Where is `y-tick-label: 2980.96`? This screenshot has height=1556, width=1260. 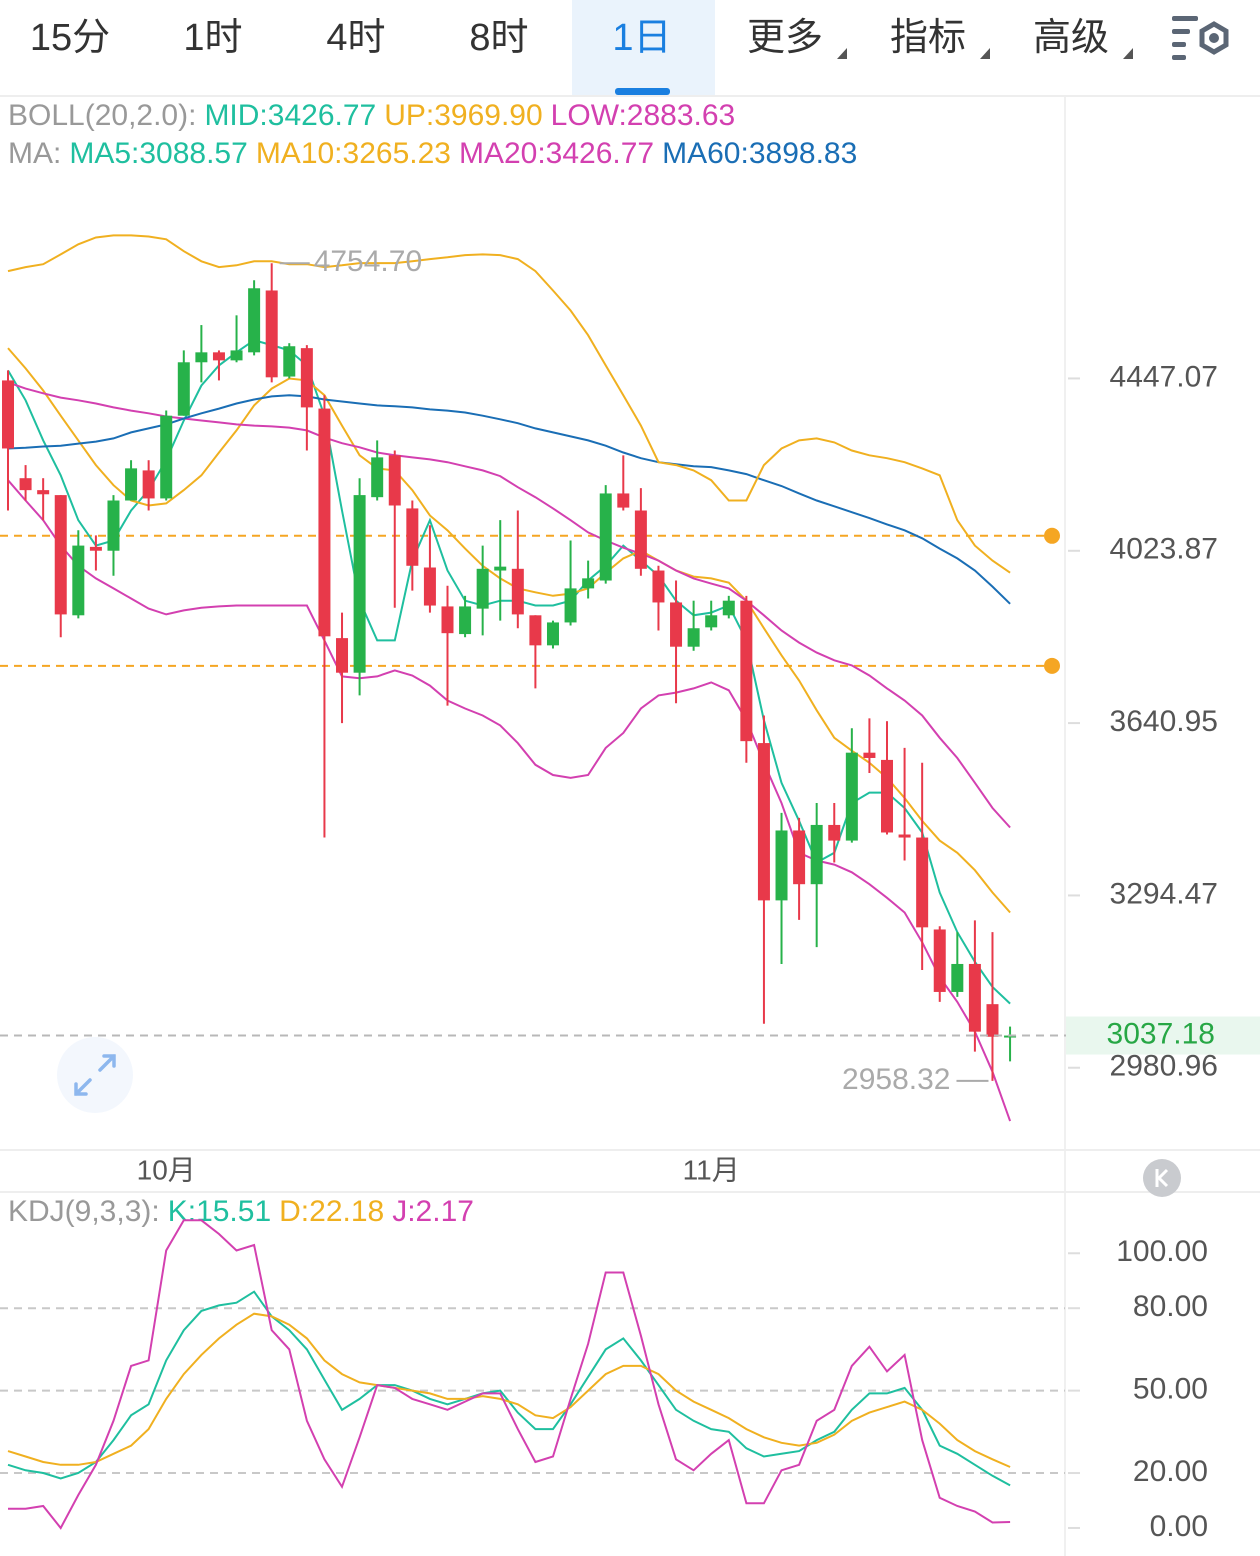
y-tick-label: 2980.96 is located at coordinates (1164, 1066).